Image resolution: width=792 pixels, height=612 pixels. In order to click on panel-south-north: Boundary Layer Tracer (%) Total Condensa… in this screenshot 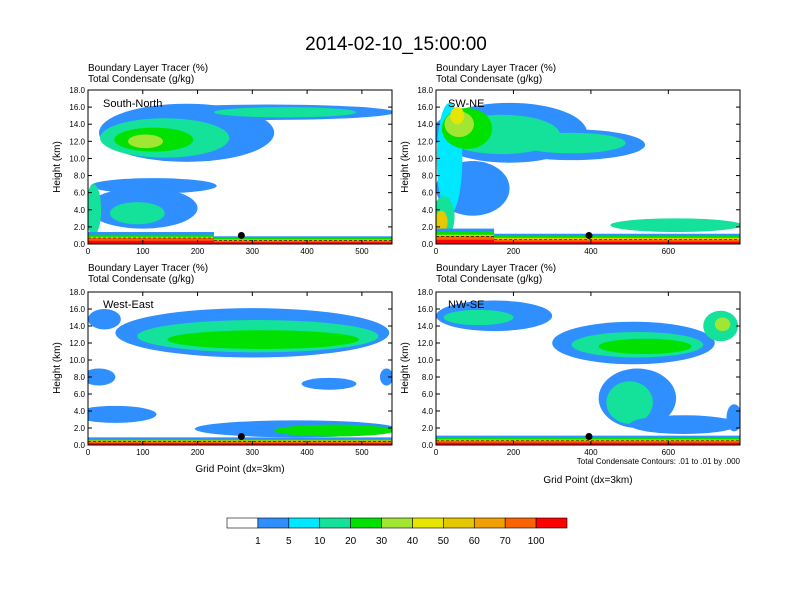, I will do `click(222, 159)`.